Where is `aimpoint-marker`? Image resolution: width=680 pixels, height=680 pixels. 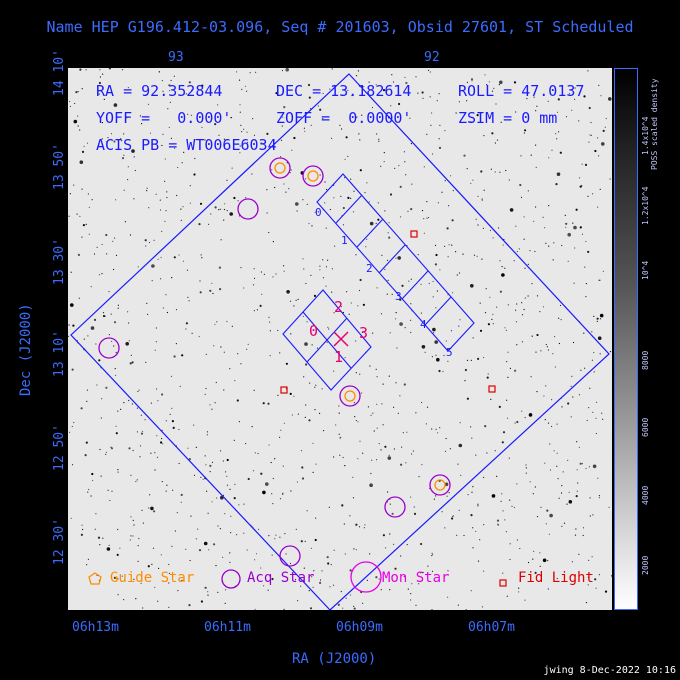 aimpoint-marker is located at coordinates (341, 339).